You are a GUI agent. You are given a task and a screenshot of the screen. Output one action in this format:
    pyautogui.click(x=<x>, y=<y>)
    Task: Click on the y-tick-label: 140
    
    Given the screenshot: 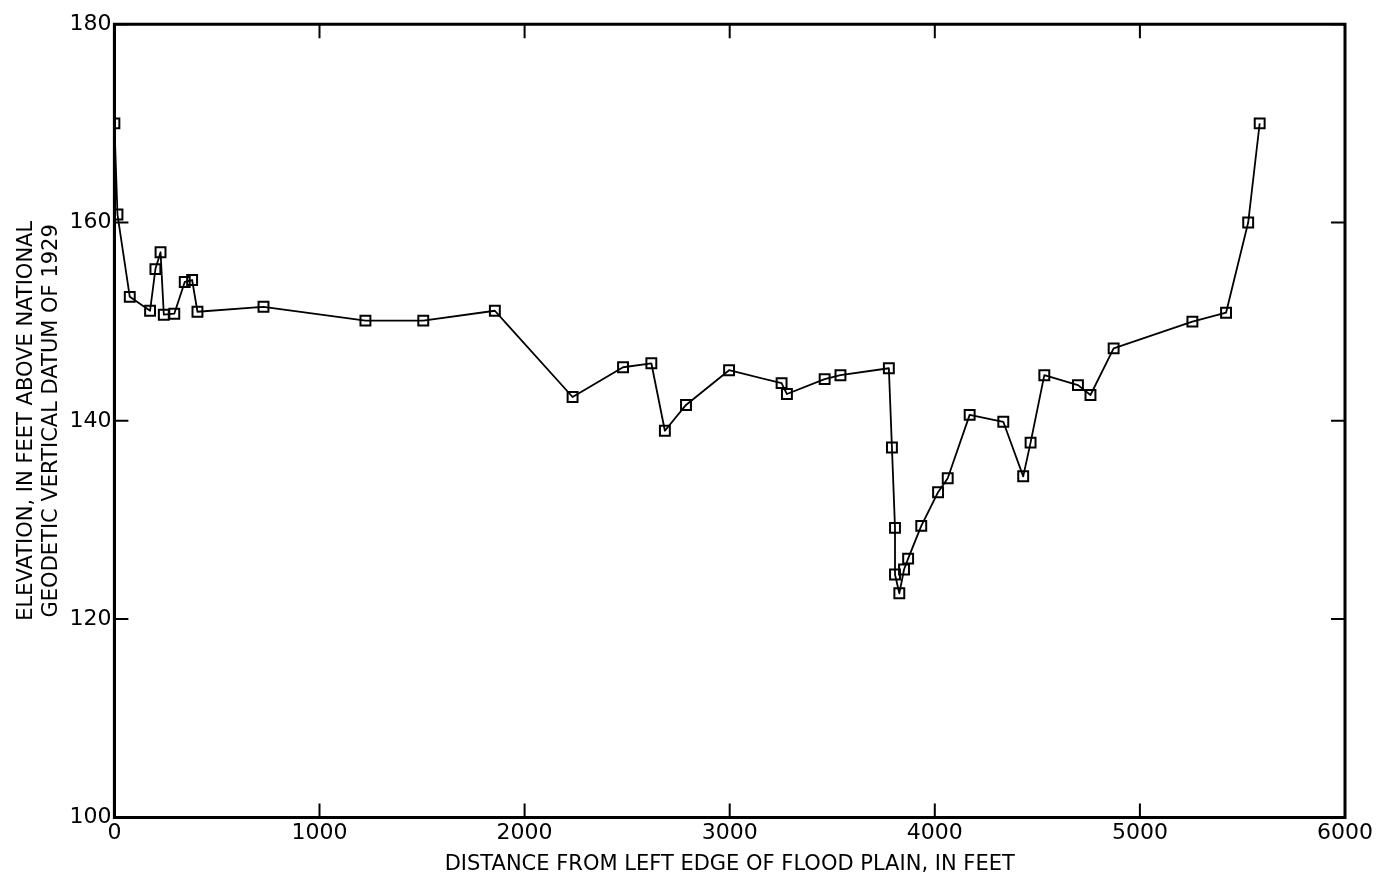 What is the action you would take?
    pyautogui.click(x=90, y=419)
    